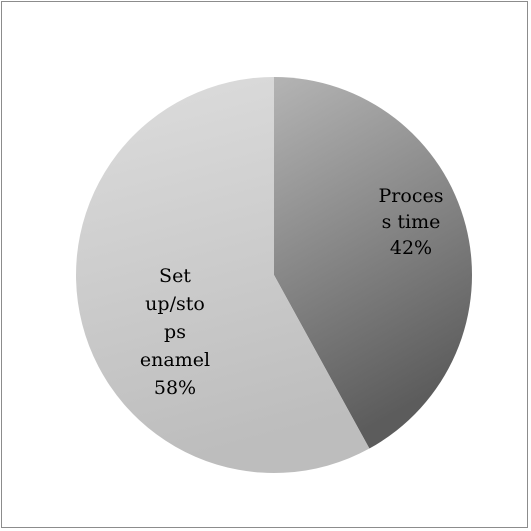 Image resolution: width=531 pixels, height=531 pixels. Describe the element at coordinates (175, 388) in the screenshot. I see `slice-label-line: 58%` at that location.